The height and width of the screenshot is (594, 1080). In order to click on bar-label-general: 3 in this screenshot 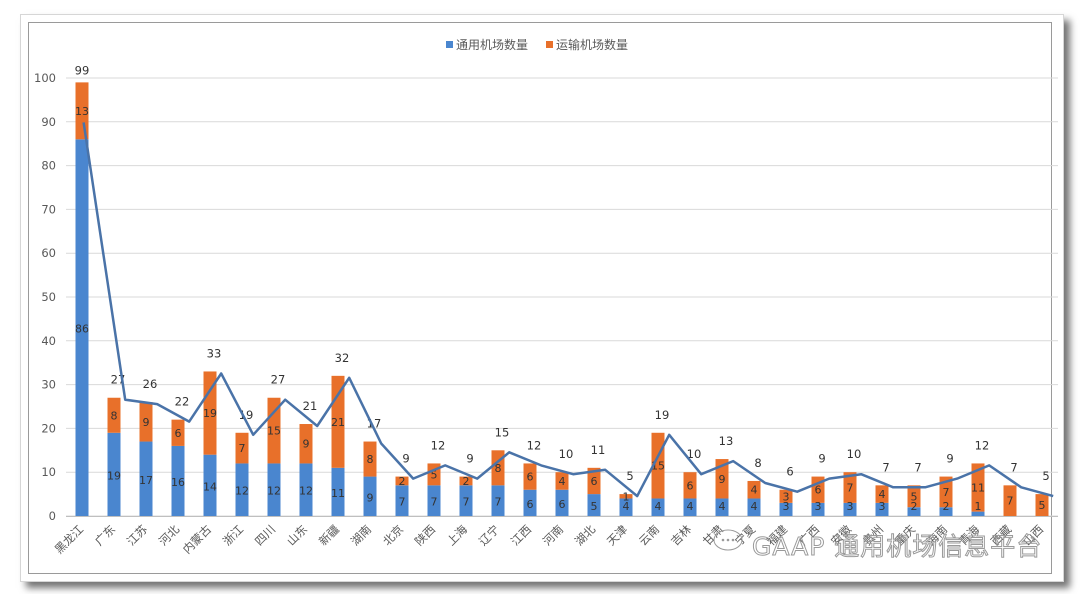, I will do `click(882, 506)`.